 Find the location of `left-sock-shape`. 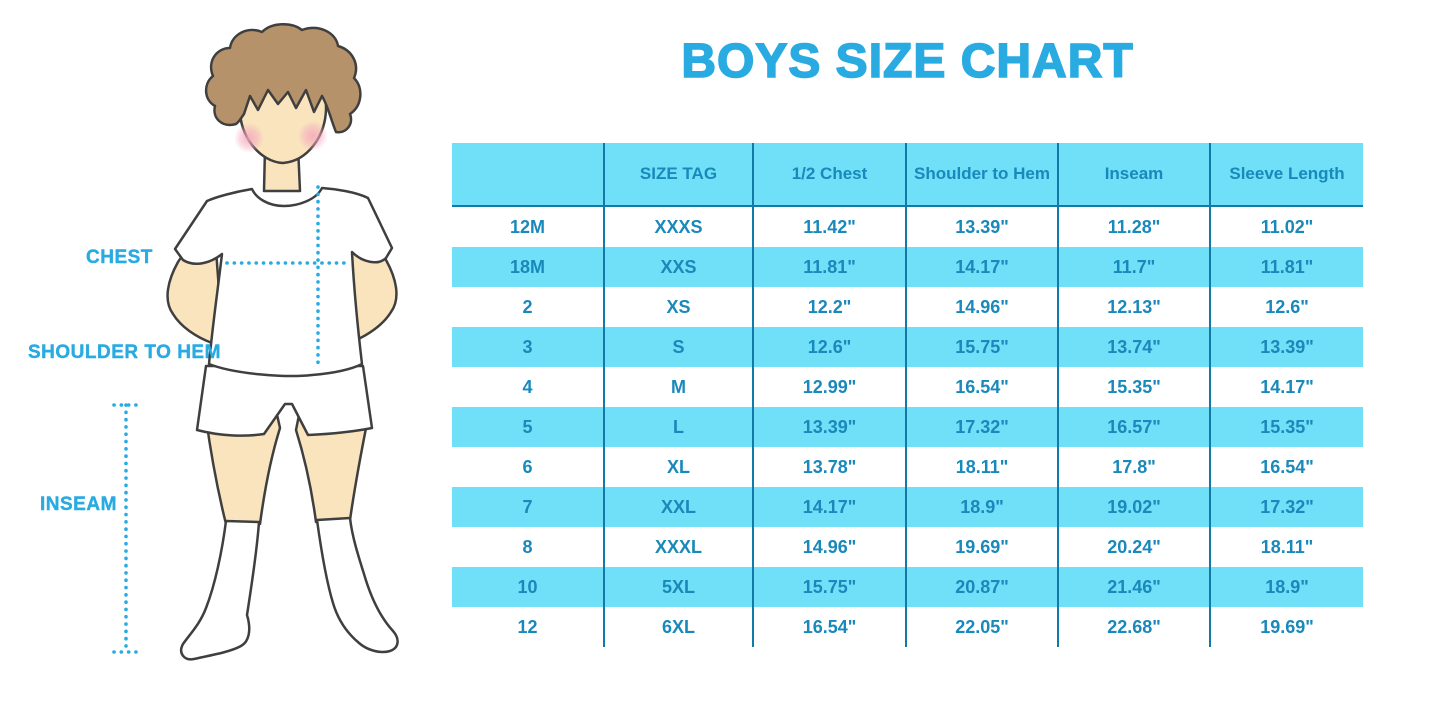

left-sock-shape is located at coordinates (220, 590).